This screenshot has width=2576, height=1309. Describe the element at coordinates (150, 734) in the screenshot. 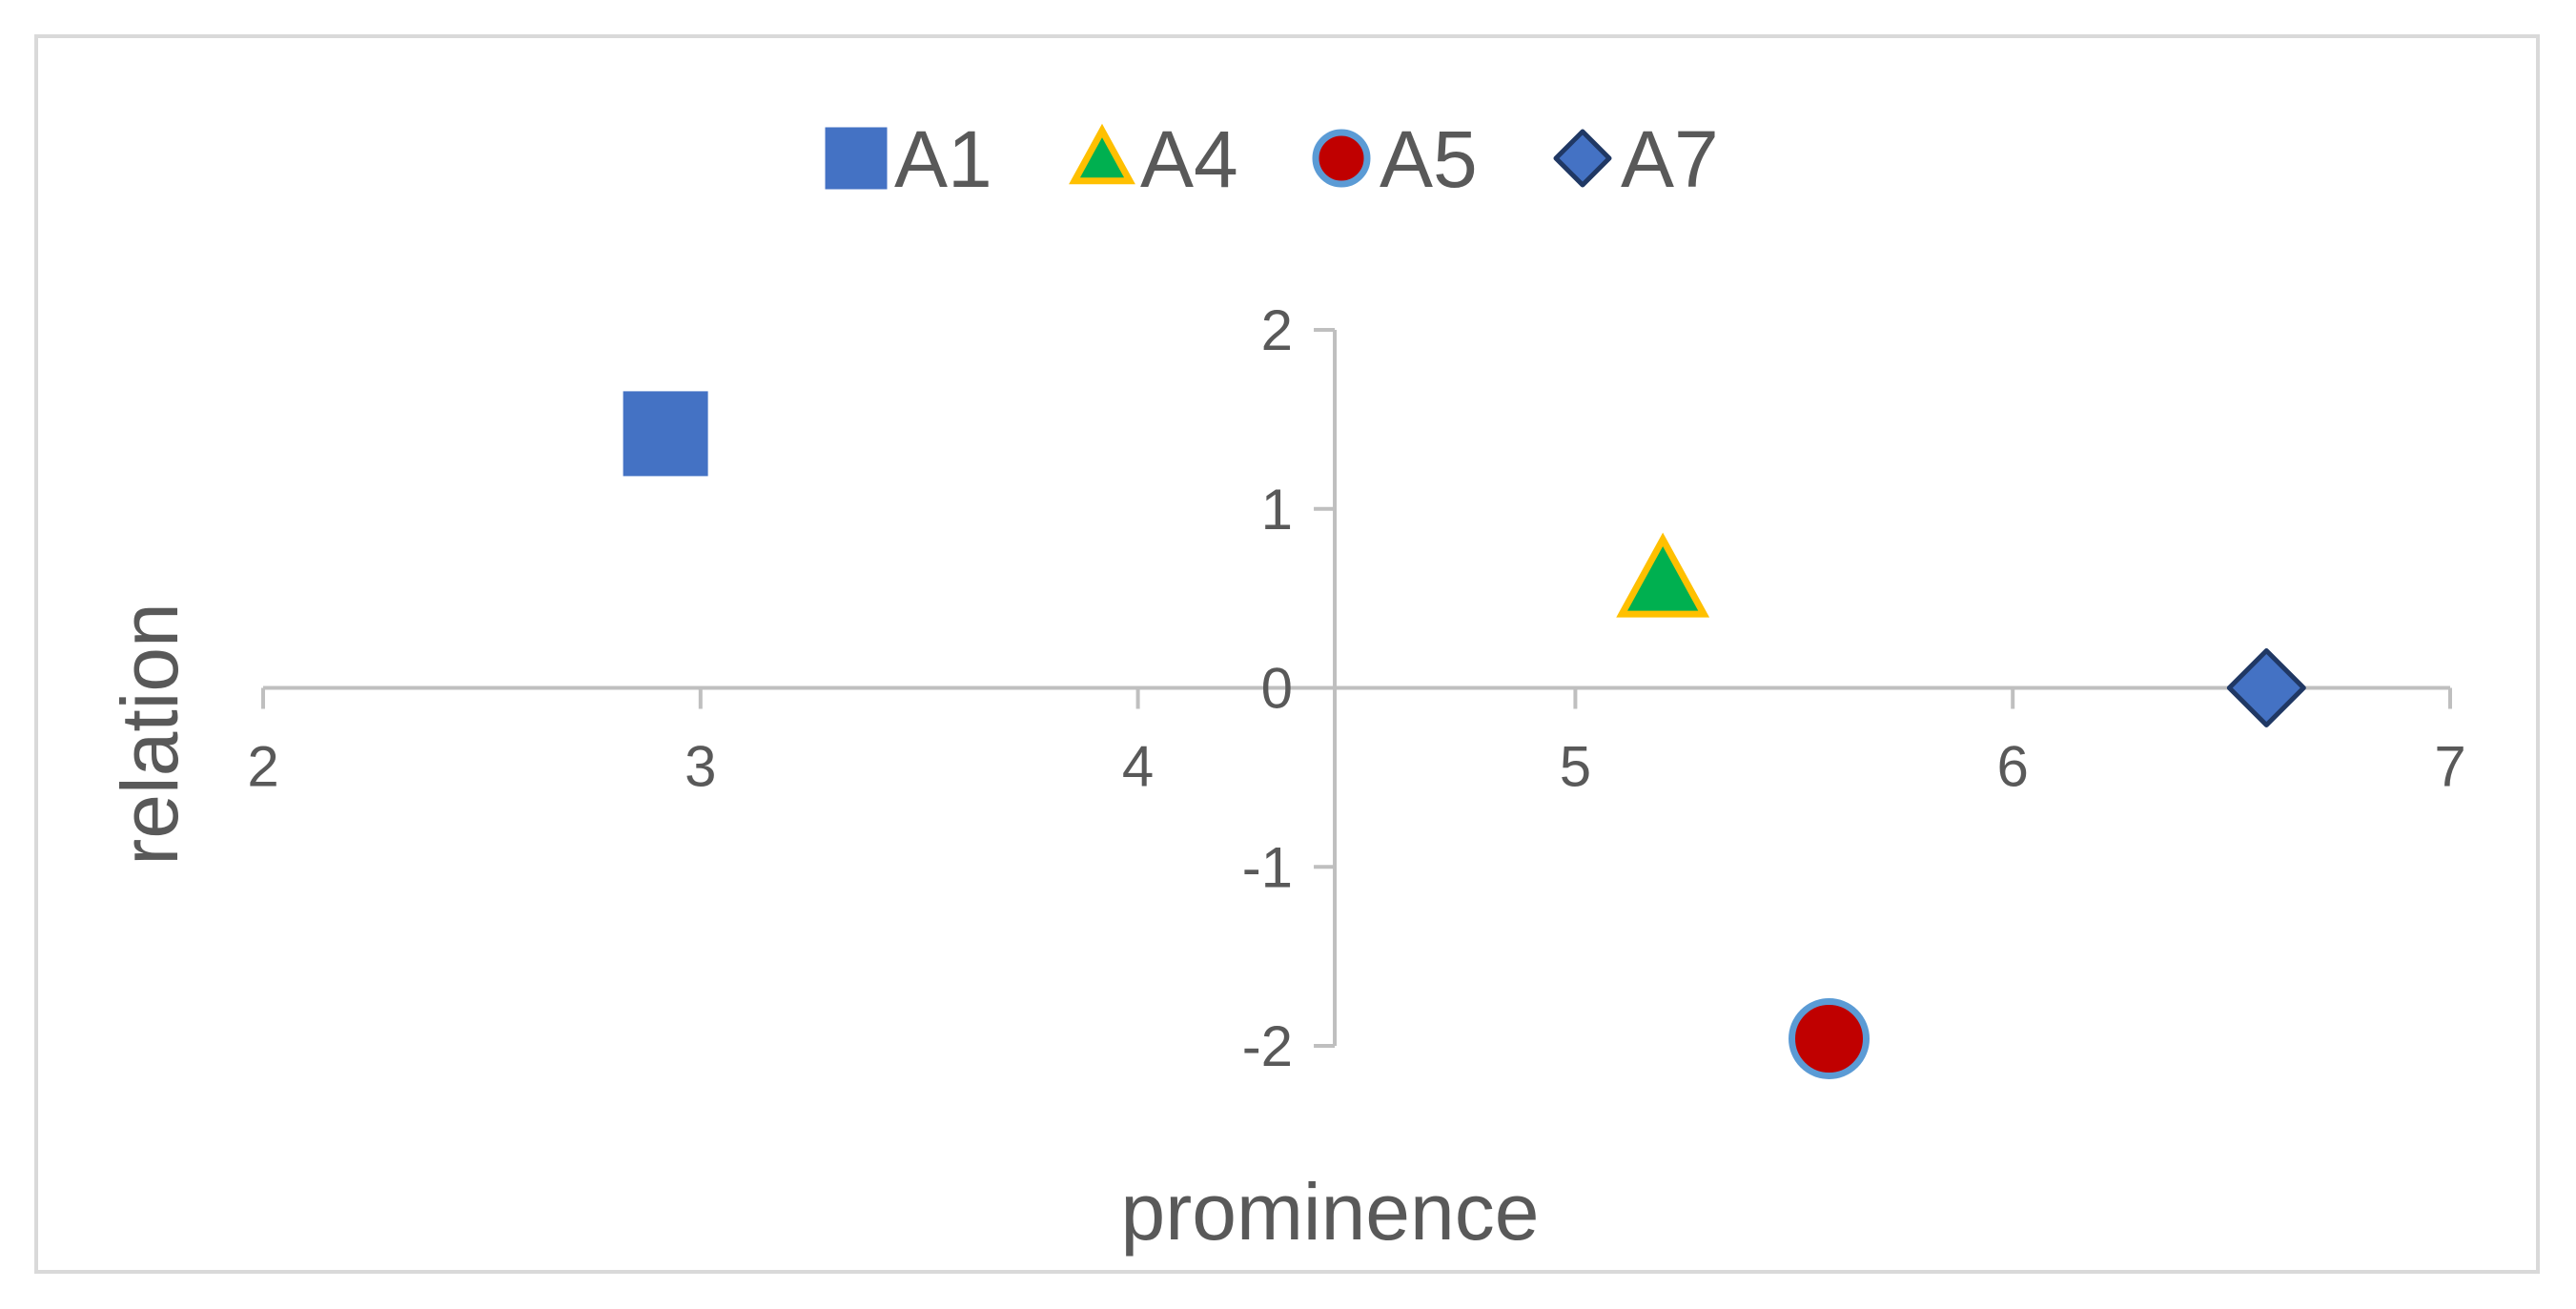

I see `y-axis-title: relation` at that location.